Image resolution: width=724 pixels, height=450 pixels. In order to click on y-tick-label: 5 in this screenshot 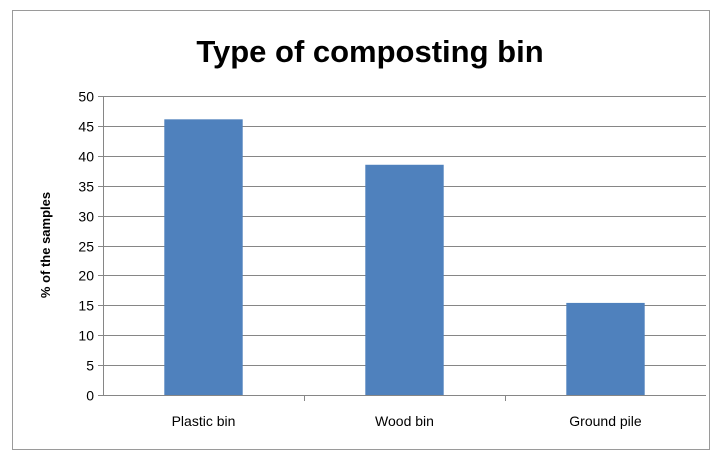, I will do `click(90, 366)`.